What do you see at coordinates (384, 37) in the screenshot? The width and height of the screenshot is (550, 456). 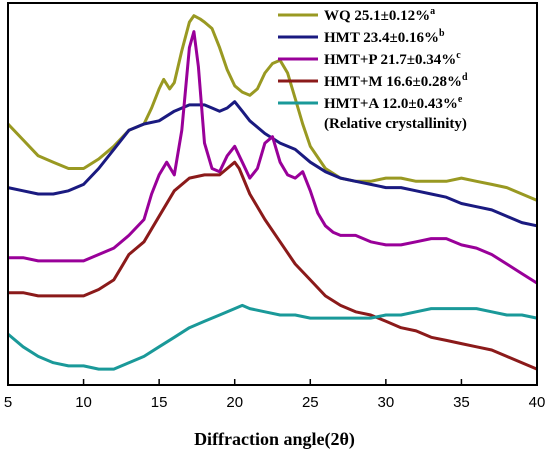 I see `legend-entry: HMT 23.4±0.16%b` at bounding box center [384, 37].